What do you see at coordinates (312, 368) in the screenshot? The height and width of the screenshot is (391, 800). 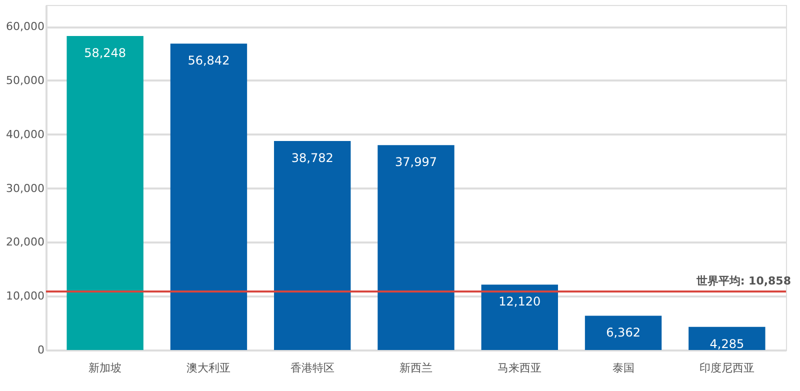 I see `x-tick-label: 香港特区` at bounding box center [312, 368].